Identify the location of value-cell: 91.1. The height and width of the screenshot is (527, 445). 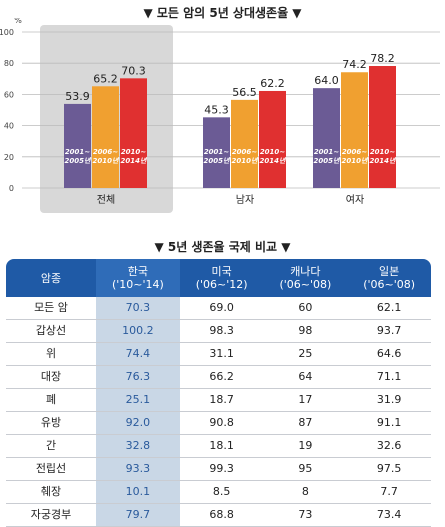
(389, 422).